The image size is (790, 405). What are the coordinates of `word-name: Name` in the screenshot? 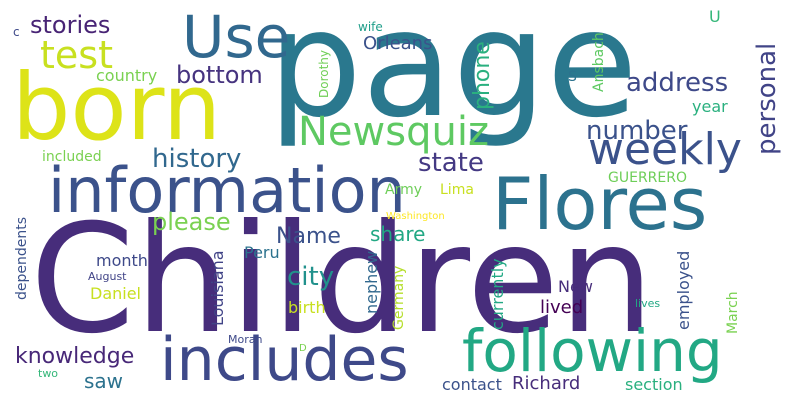 It's located at (308, 236).